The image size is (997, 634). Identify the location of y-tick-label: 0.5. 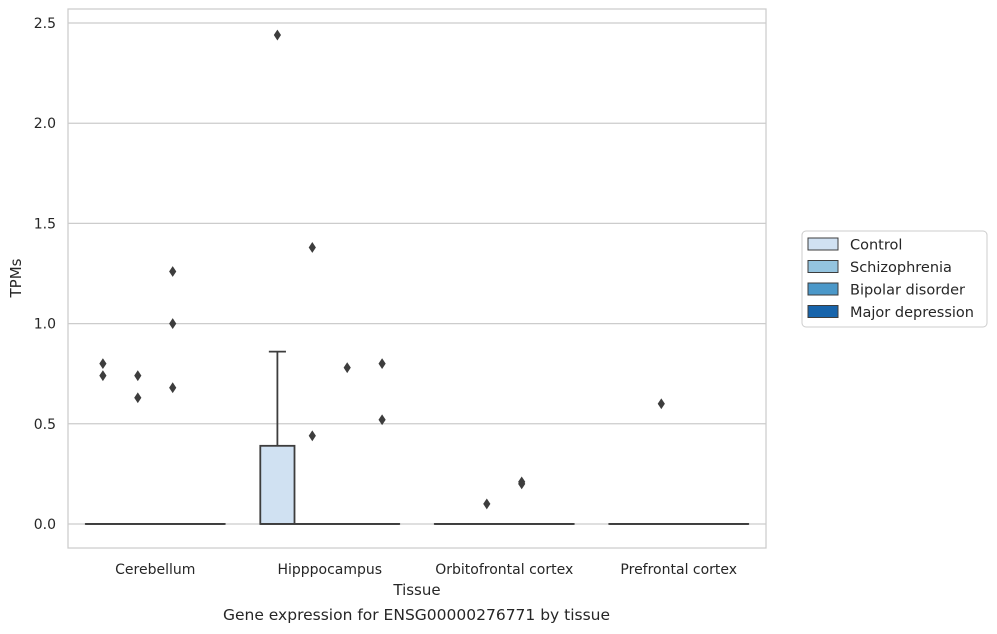
(45, 425).